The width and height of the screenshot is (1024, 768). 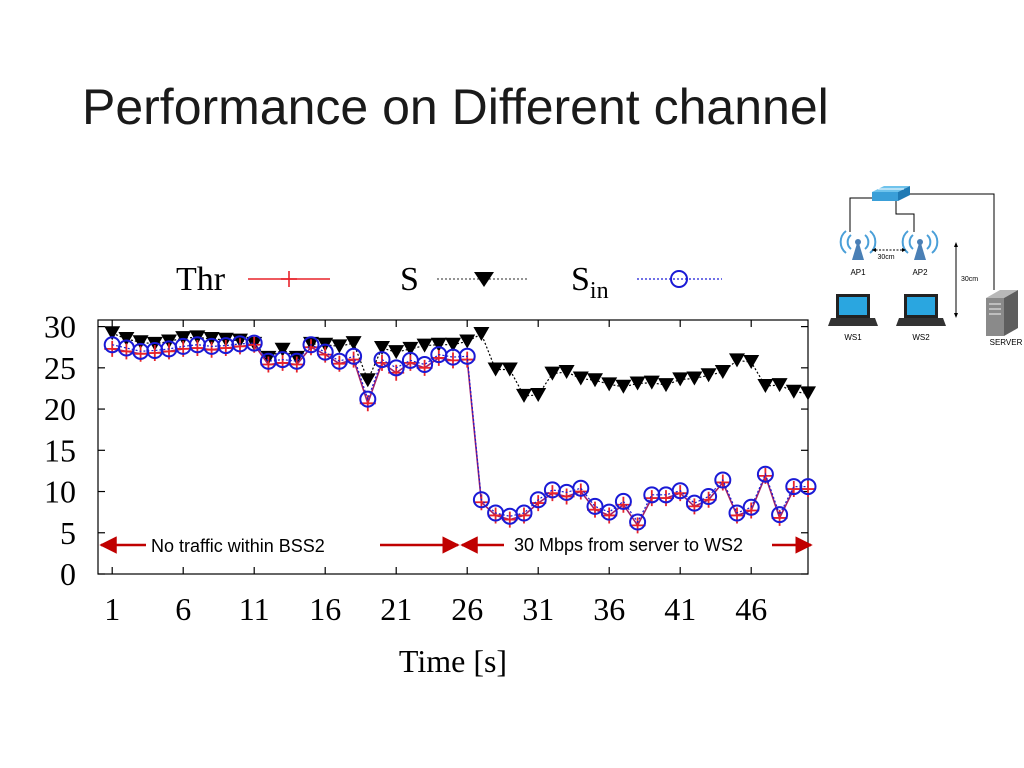 What do you see at coordinates (538, 609) in the screenshot?
I see `x-tick-label: 31` at bounding box center [538, 609].